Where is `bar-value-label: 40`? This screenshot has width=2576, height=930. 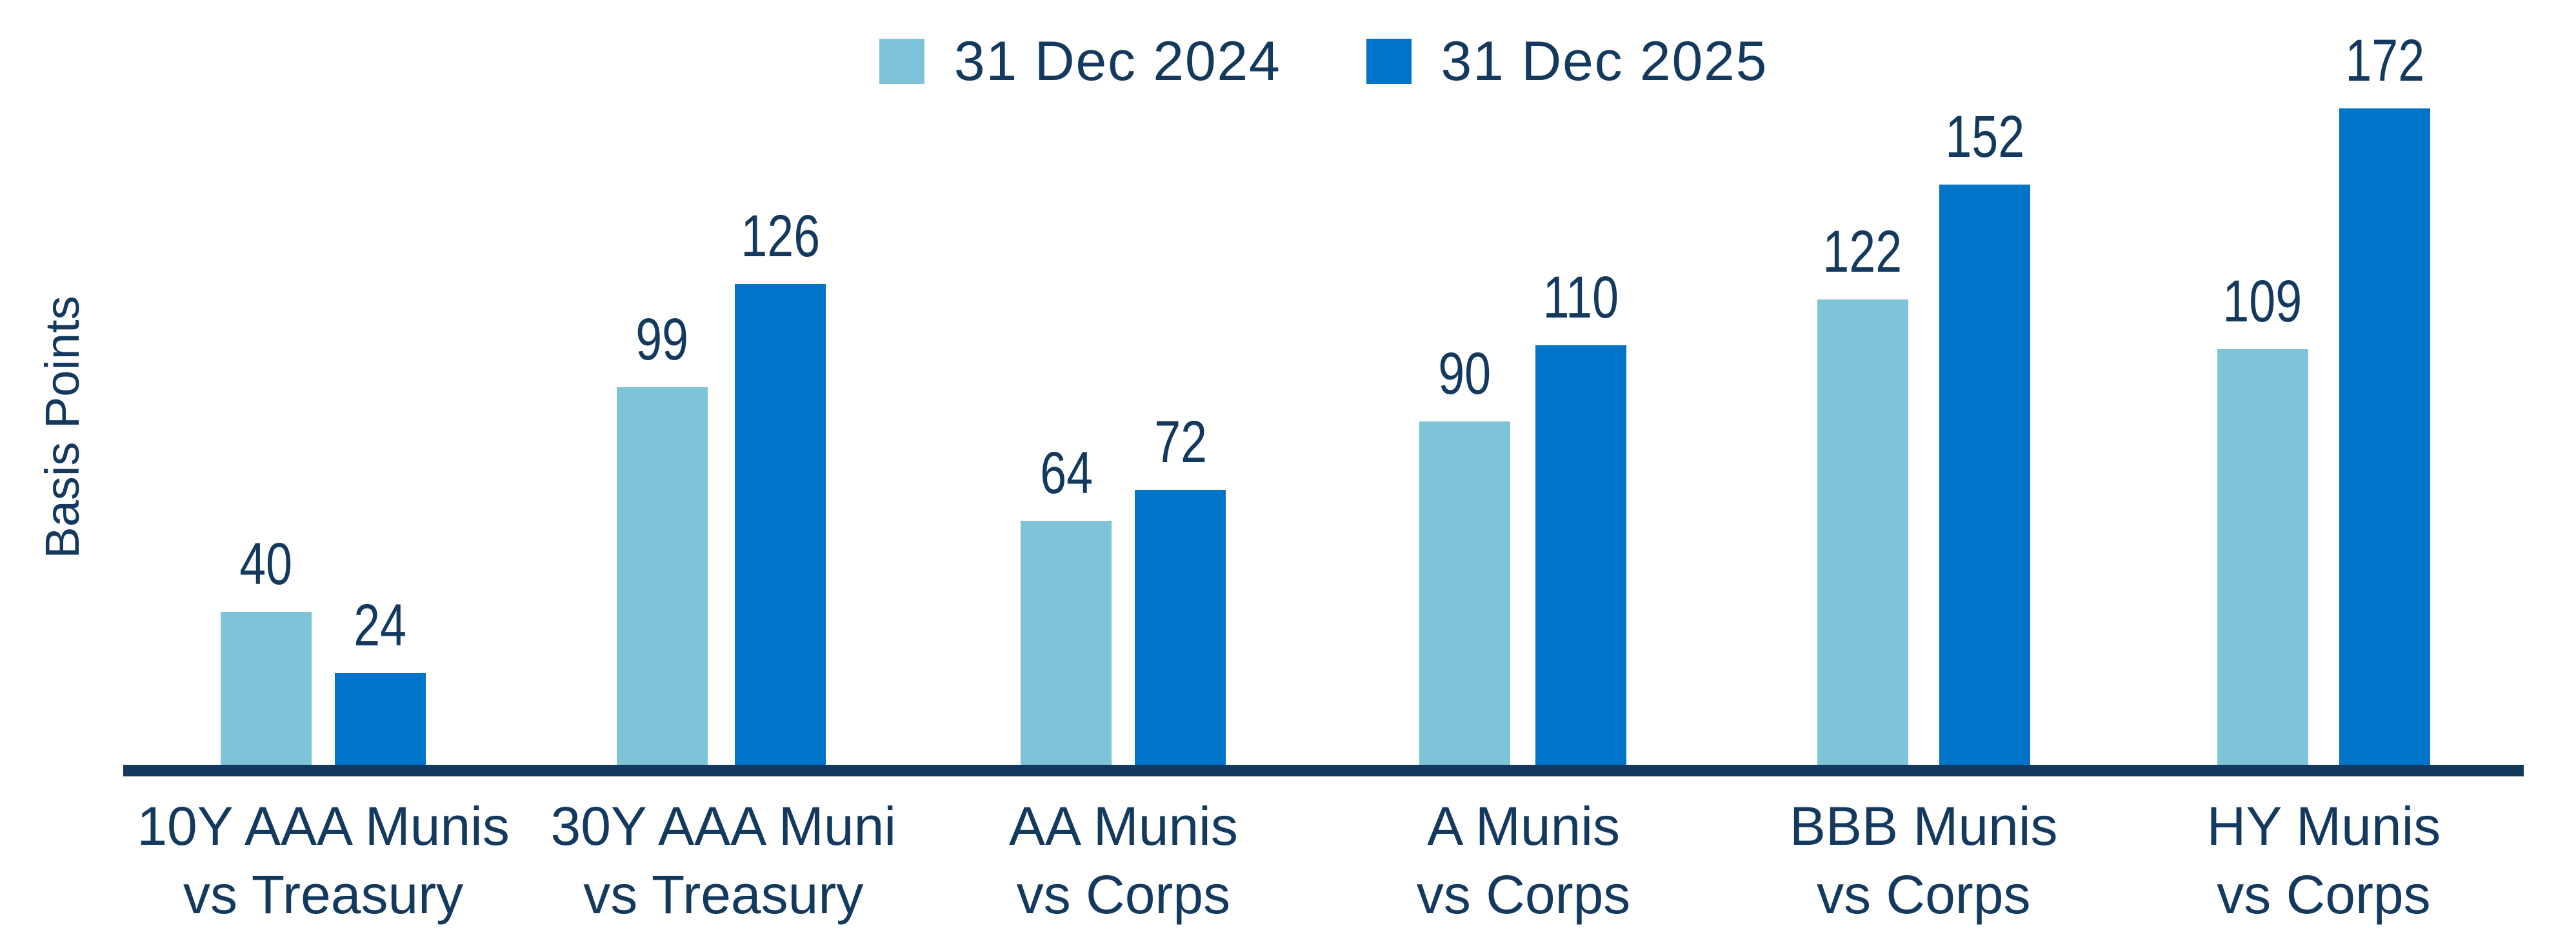 bar-value-label: 40 is located at coordinates (266, 564).